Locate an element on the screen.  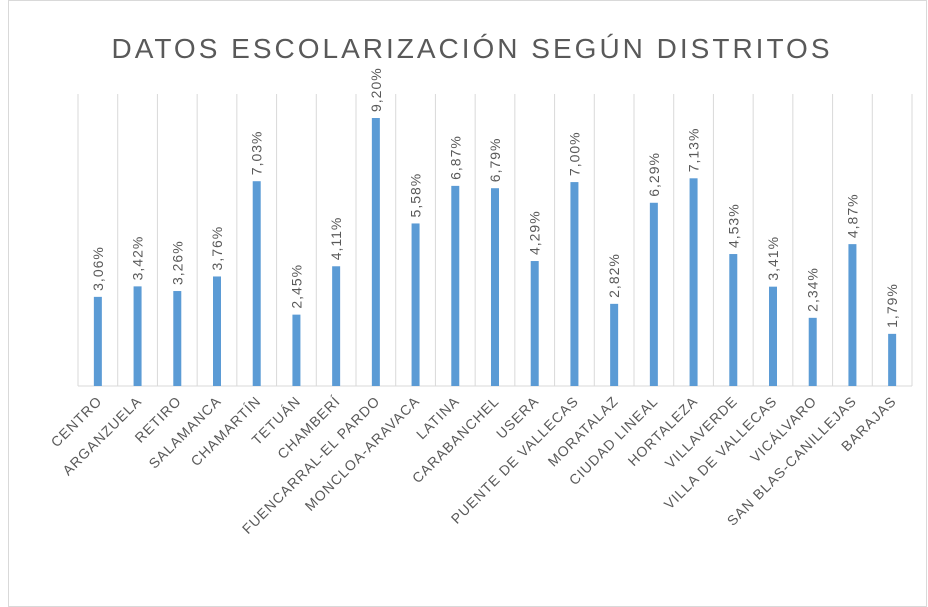
value-label: 7,13% is located at coordinates (694, 150).